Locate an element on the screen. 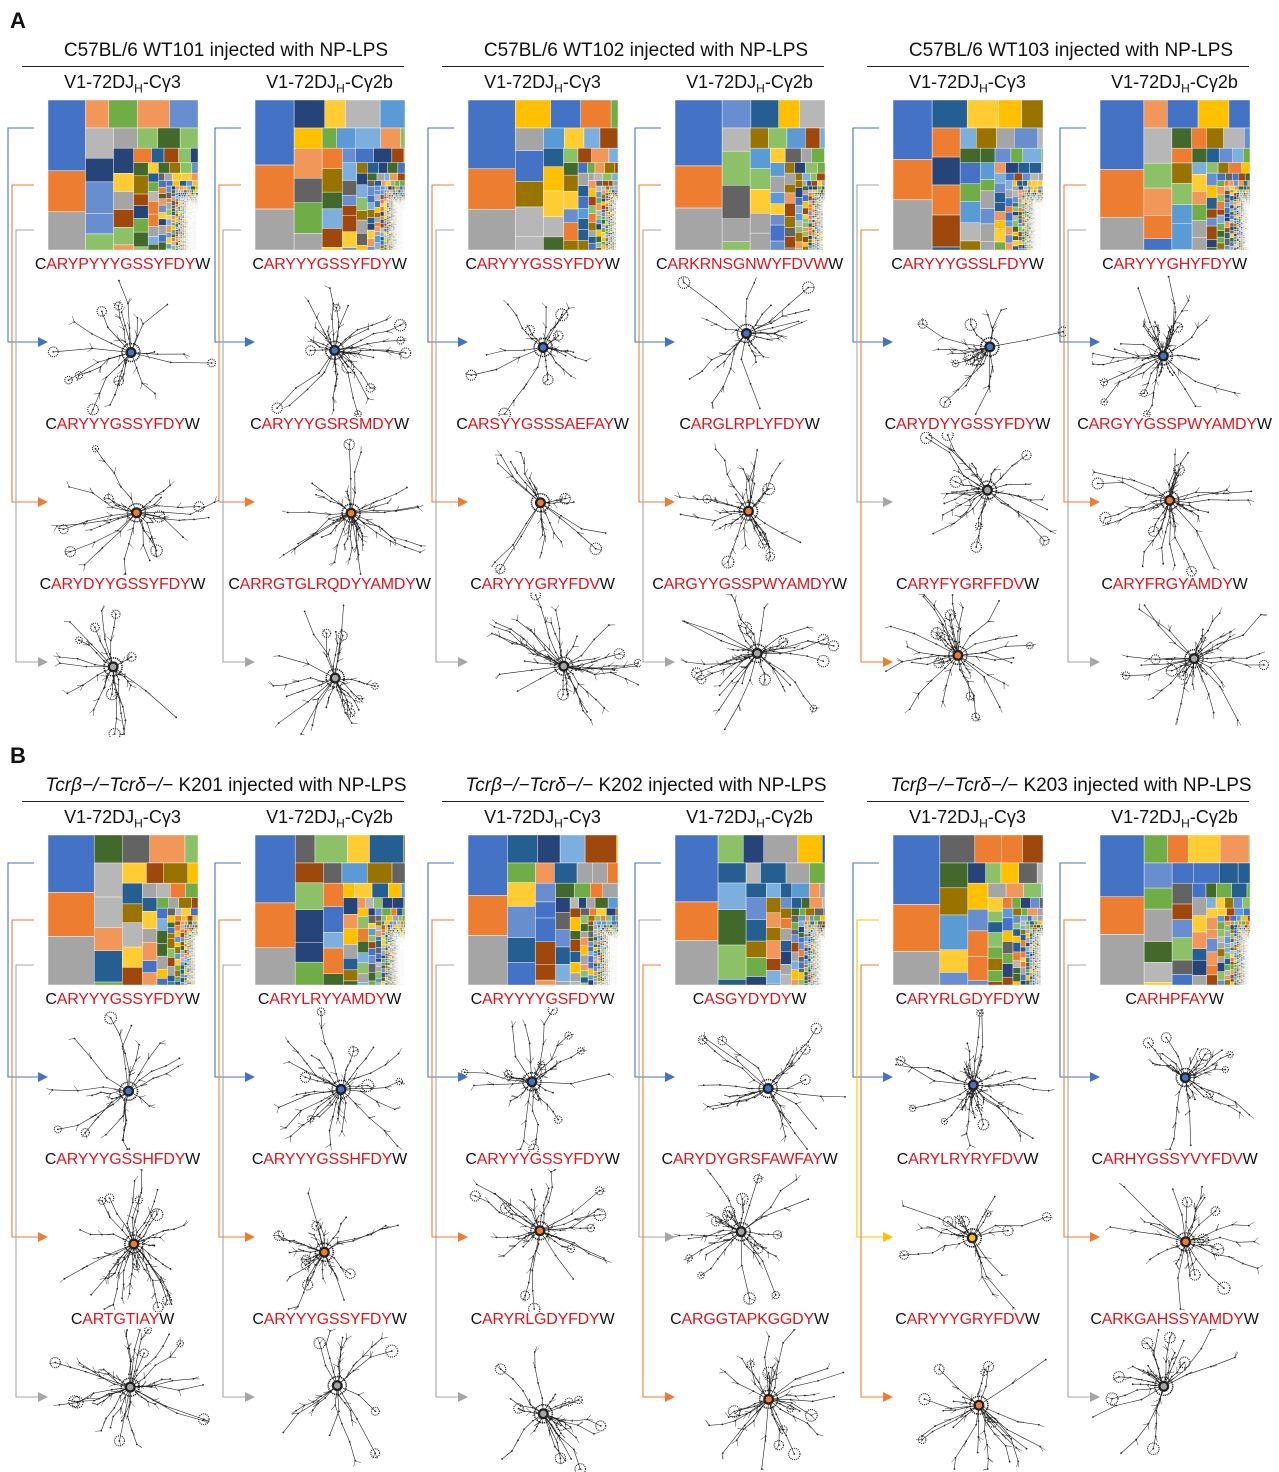 The image size is (1279, 1472). group-title-sample: K203 injected with NP-LPS is located at coordinates (1137, 785).